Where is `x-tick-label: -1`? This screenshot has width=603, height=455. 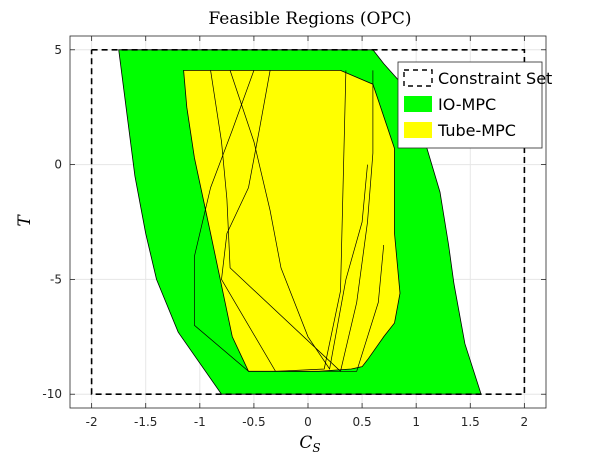 x-tick-label: -1 is located at coordinates (200, 422).